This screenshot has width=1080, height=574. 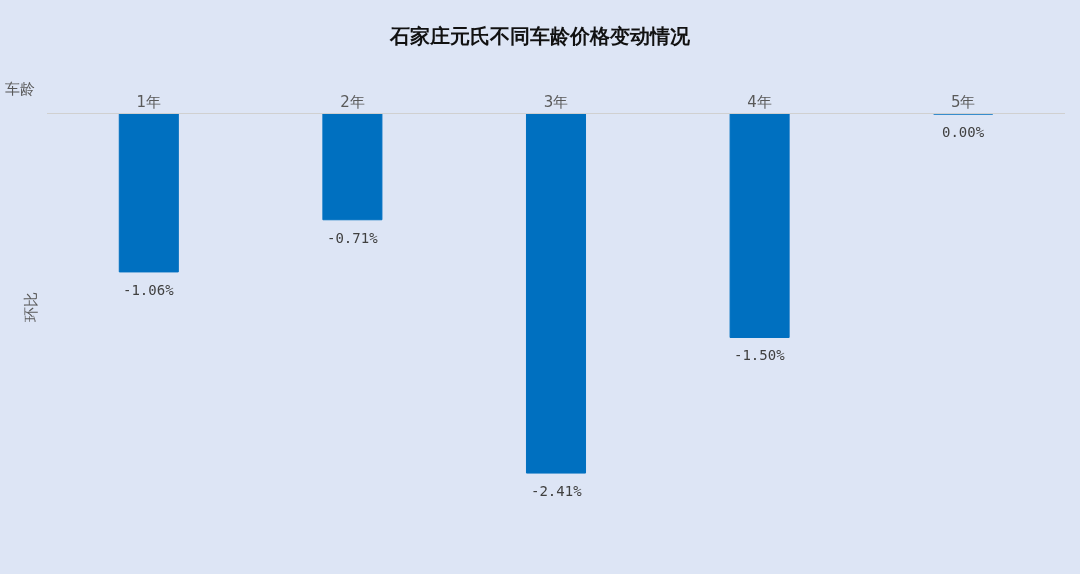 I want to click on x-tick-label: 4年, so click(x=759, y=102).